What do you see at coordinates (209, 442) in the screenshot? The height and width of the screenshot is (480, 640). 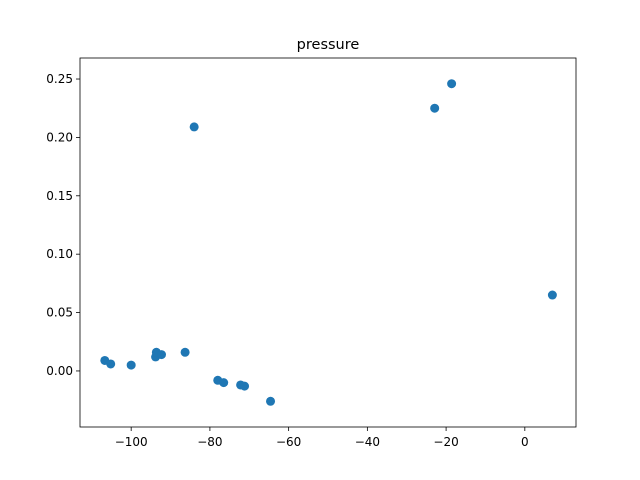 I see `x-tick-label: −80` at bounding box center [209, 442].